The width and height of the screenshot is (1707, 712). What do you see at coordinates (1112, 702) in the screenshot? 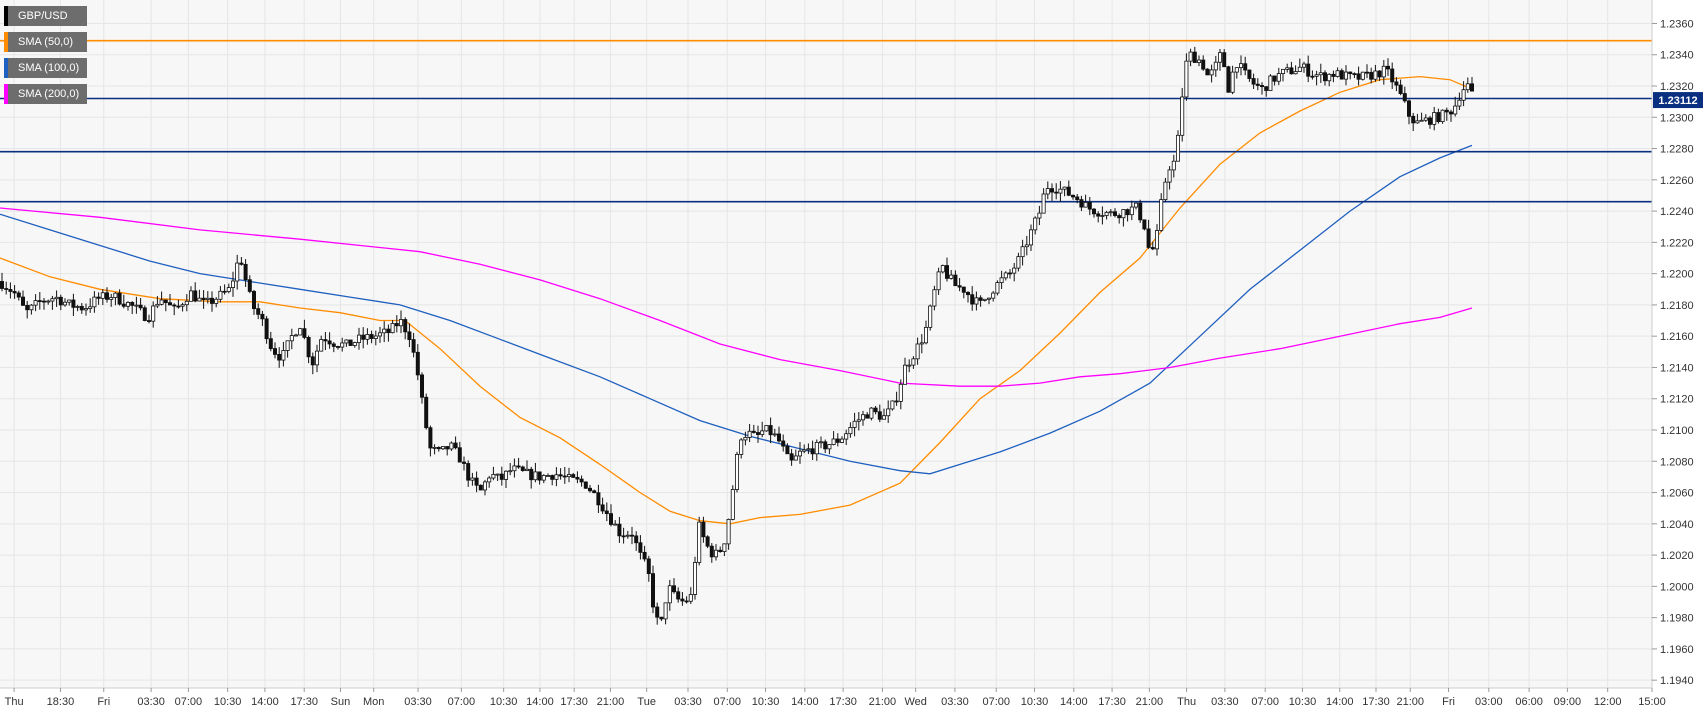
I see `x-tick-label: 17:30` at bounding box center [1112, 702].